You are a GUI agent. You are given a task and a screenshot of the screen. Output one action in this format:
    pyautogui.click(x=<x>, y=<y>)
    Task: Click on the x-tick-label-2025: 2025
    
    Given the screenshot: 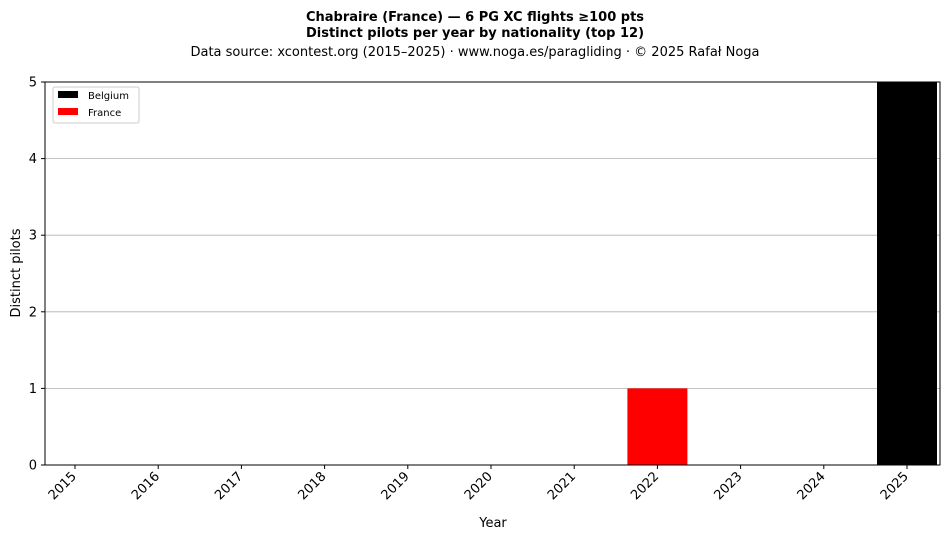 What is the action you would take?
    pyautogui.click(x=895, y=486)
    